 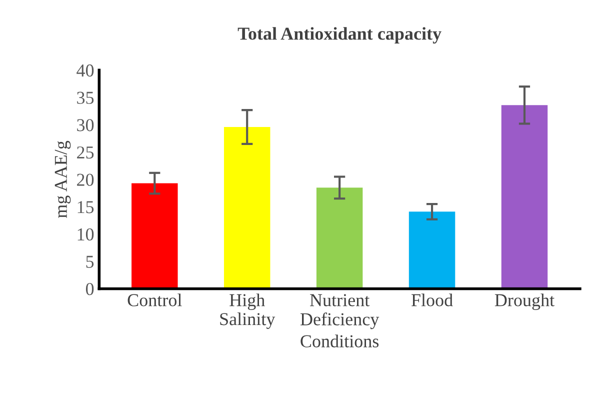 What do you see at coordinates (85, 125) in the screenshot?
I see `y-tick-label: 30` at bounding box center [85, 125].